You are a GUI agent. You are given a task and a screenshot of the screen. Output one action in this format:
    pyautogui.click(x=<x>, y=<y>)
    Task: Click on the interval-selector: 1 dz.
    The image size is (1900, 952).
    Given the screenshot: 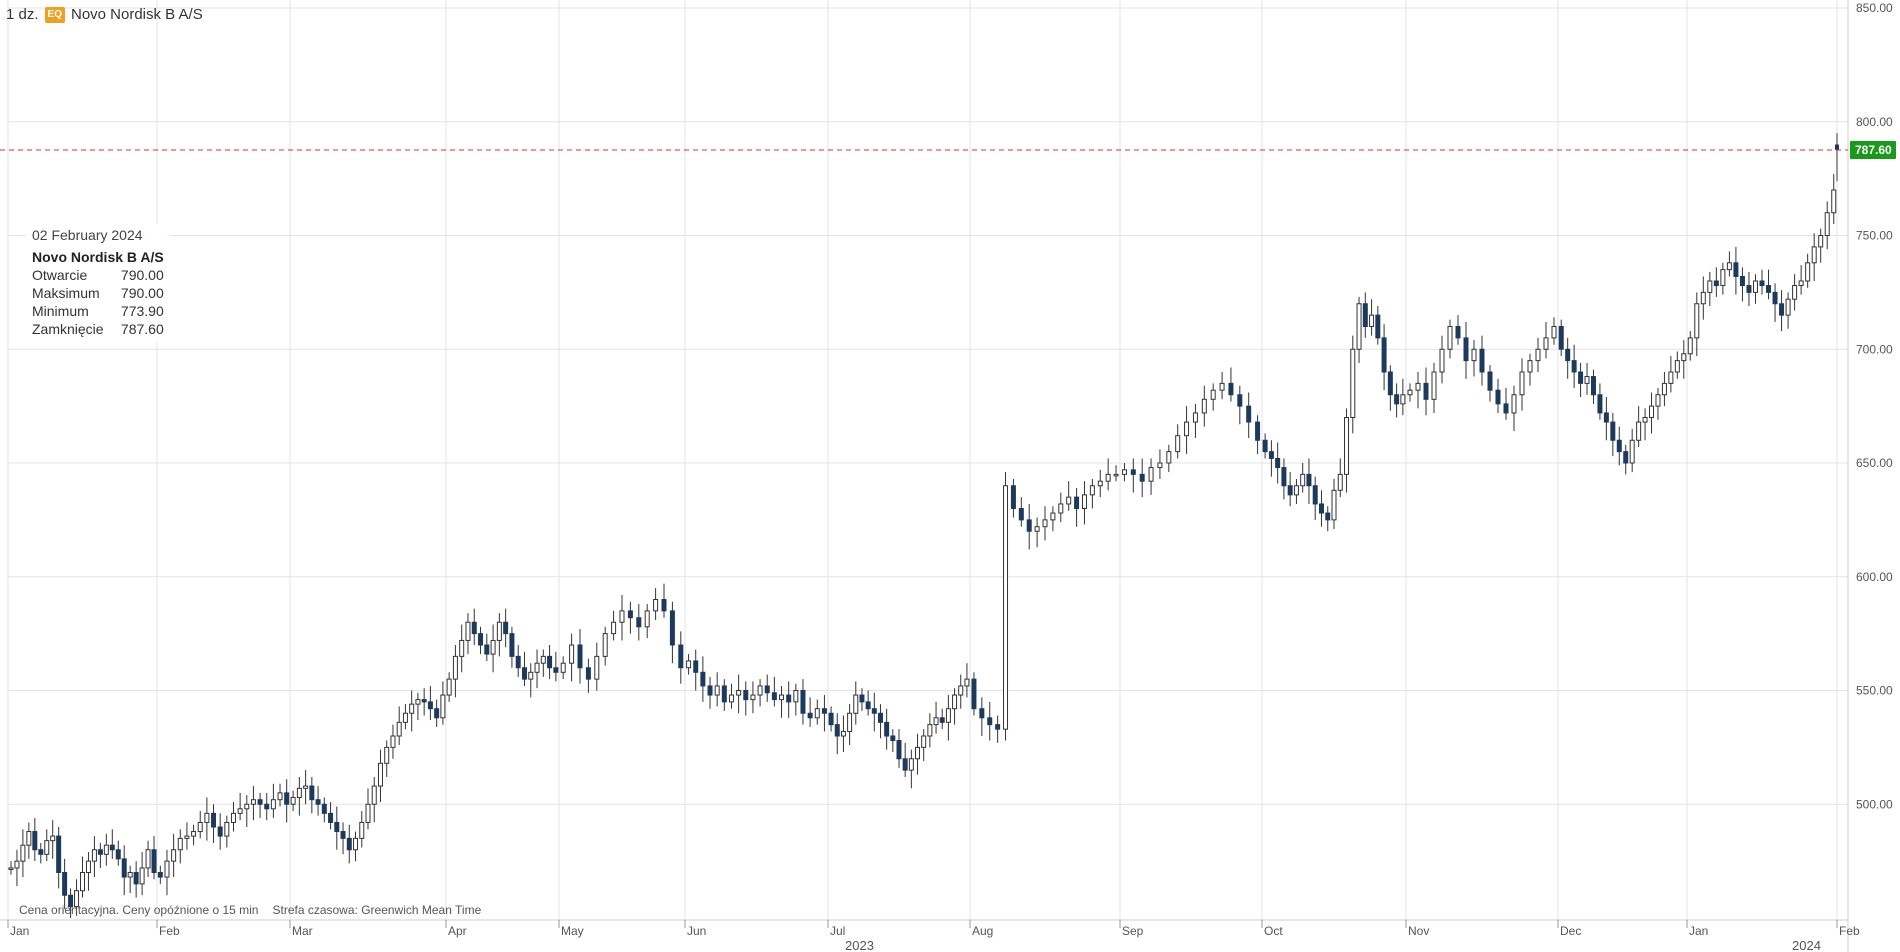 What is the action you would take?
    pyautogui.click(x=22, y=14)
    